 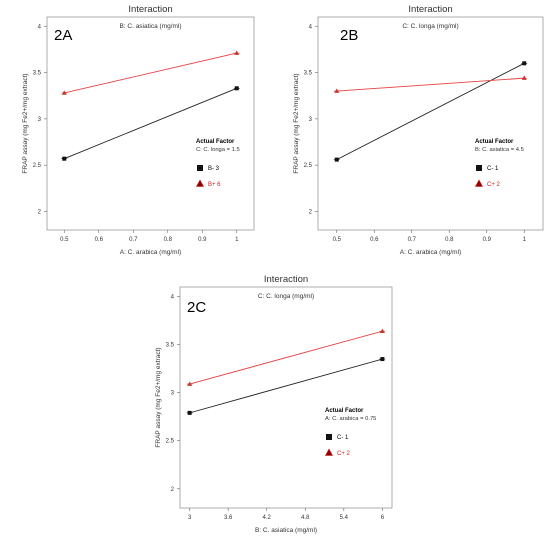 I want to click on actual-factor-value: C: C. longa = 1.5, so click(x=218, y=150).